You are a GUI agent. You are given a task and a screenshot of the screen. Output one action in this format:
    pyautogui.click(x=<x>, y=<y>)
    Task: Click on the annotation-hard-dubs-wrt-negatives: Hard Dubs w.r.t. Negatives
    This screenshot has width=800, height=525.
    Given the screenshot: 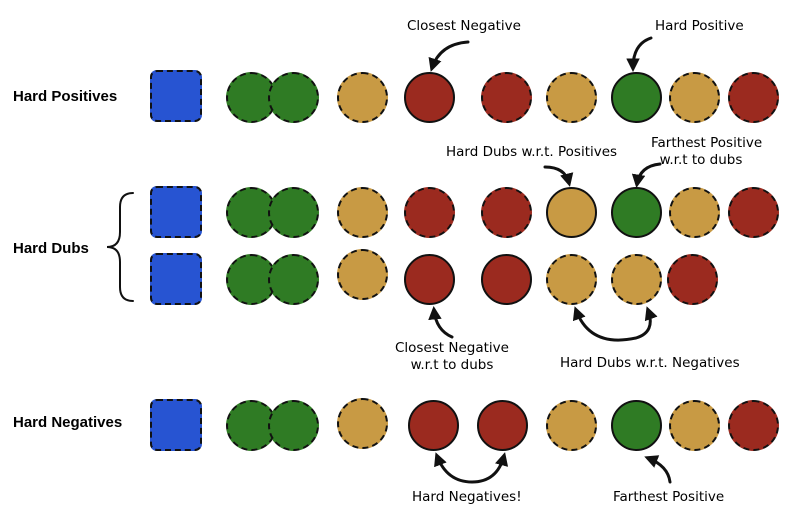 What is the action you would take?
    pyautogui.click(x=650, y=363)
    